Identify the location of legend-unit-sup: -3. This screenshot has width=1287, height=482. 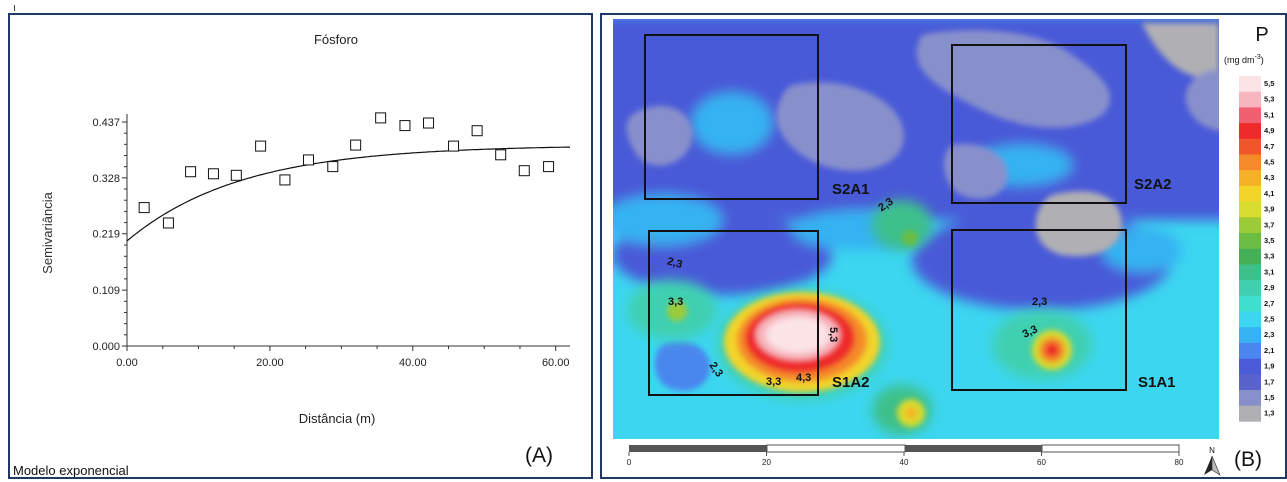
(1258, 57).